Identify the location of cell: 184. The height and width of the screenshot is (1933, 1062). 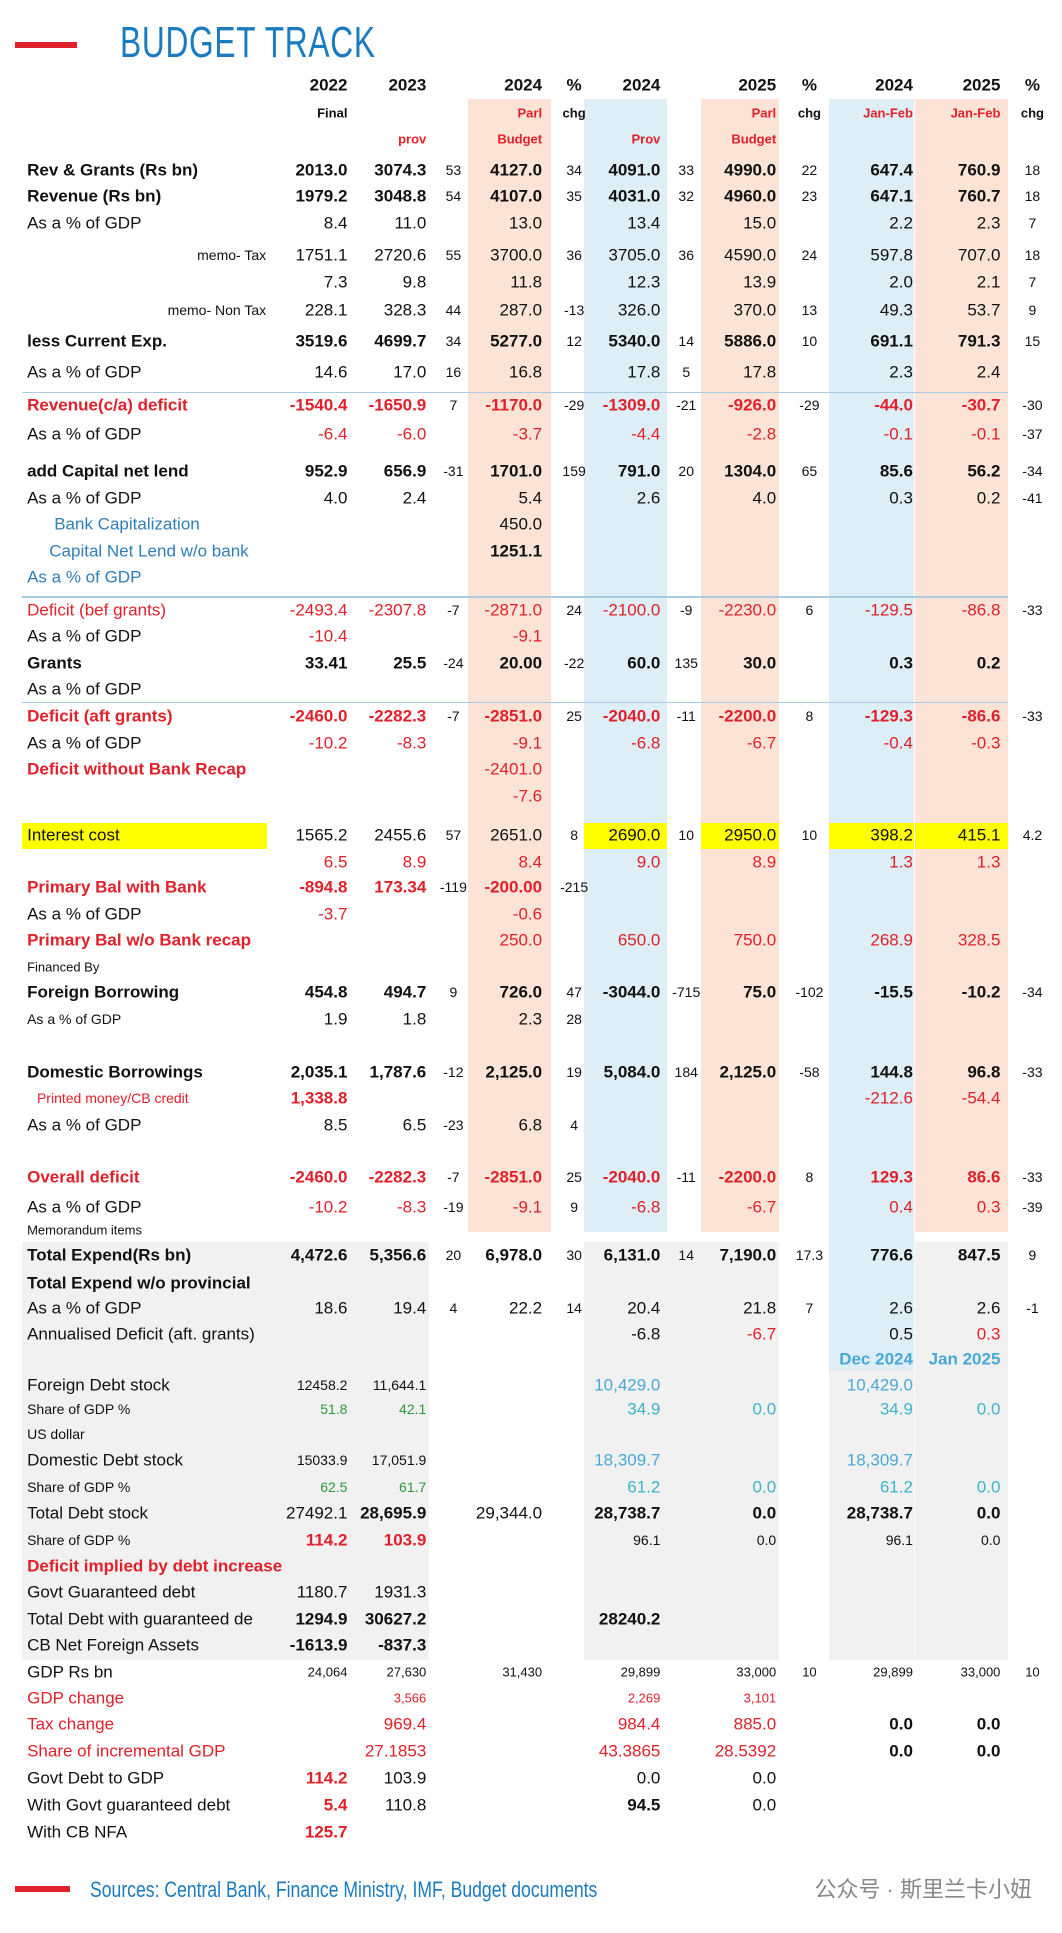
(686, 1071).